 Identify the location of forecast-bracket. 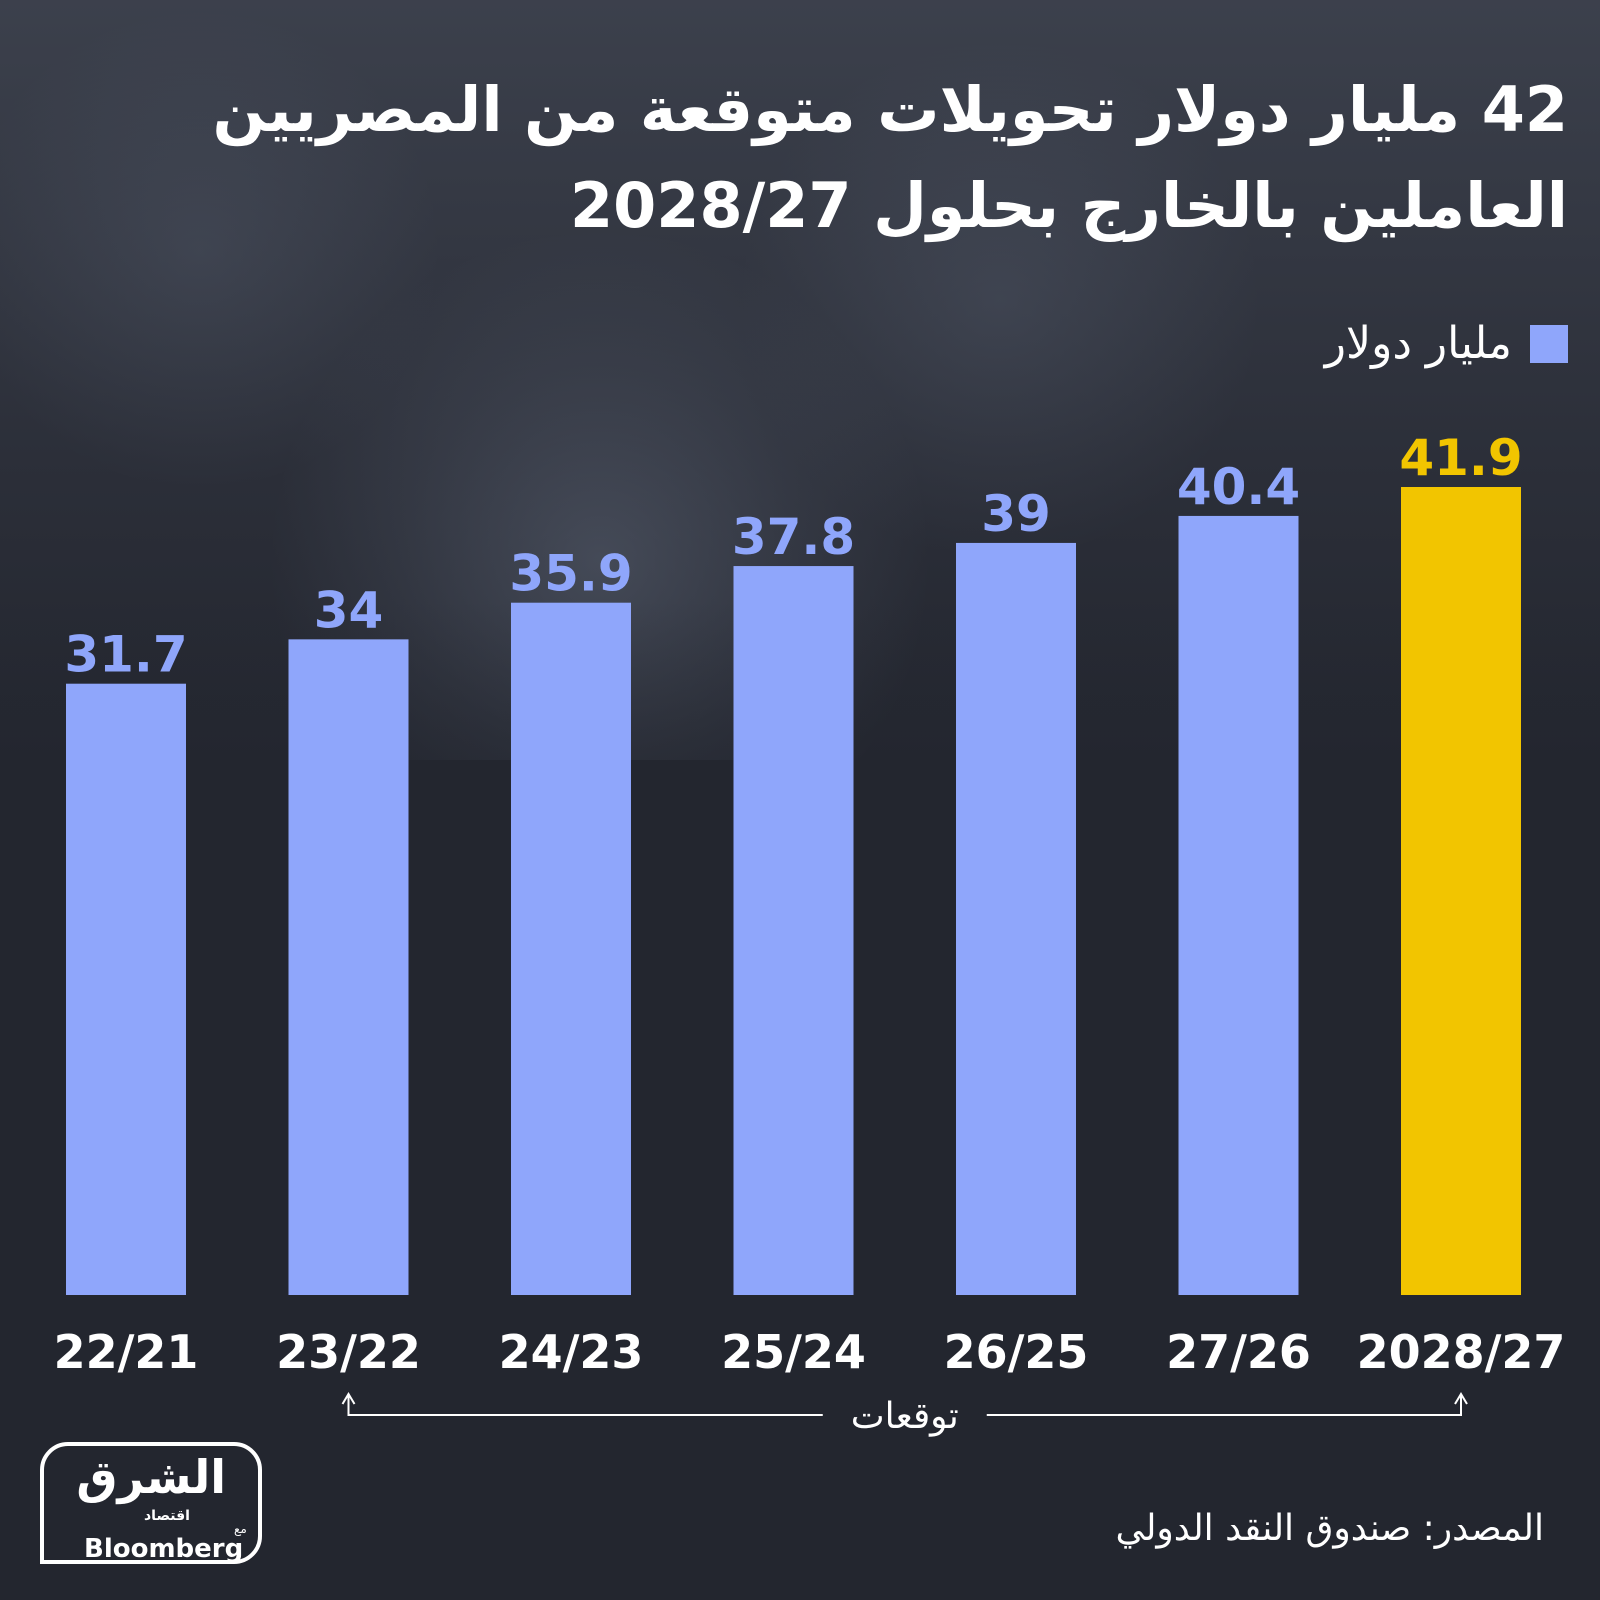
(904, 1406).